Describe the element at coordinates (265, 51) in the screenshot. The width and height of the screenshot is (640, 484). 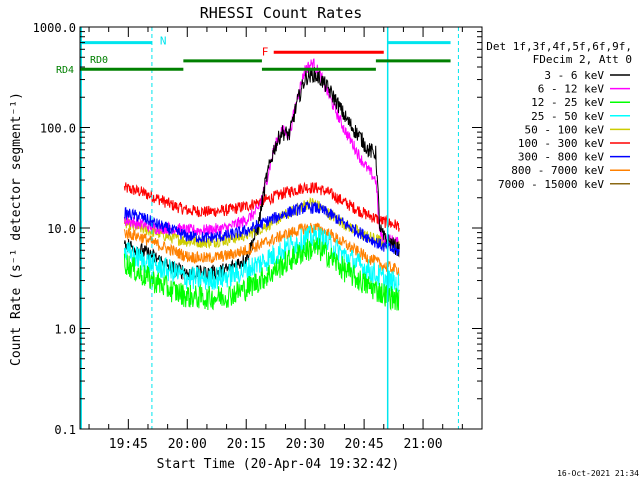
I see `flare-flag-label: F` at that location.